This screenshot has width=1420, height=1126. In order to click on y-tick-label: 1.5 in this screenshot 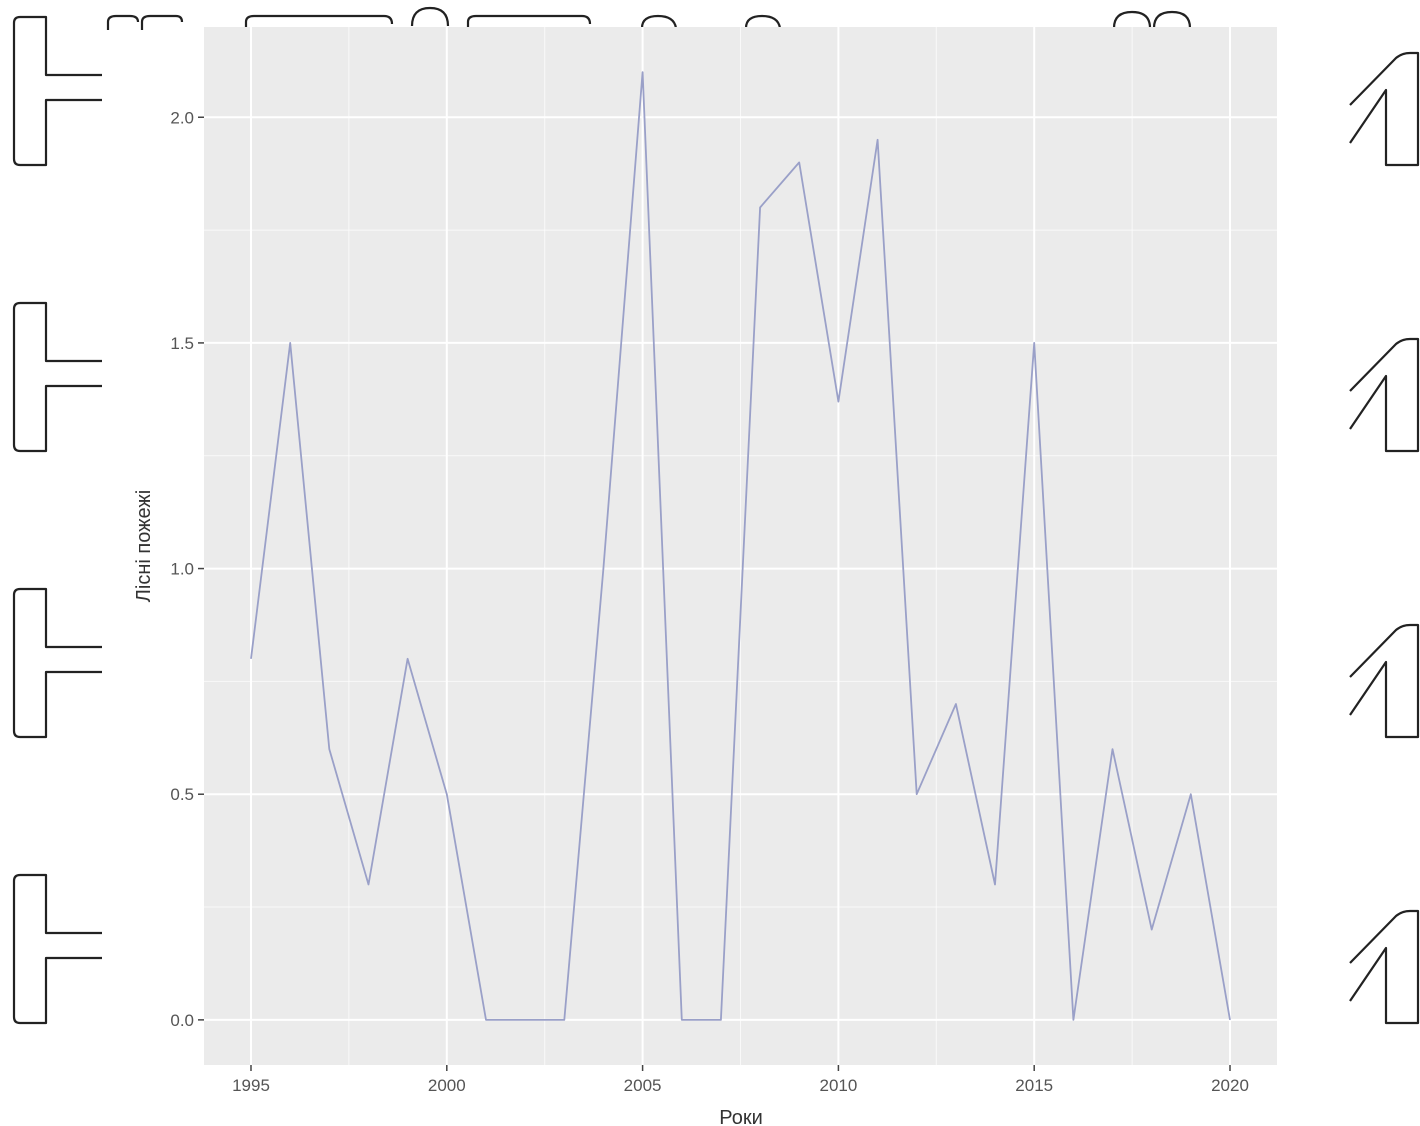, I will do `click(182, 343)`.